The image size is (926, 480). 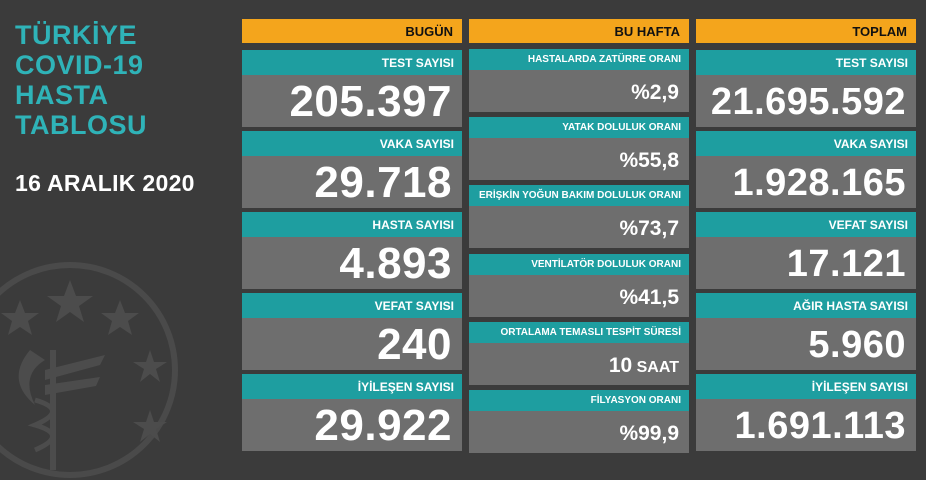 I want to click on card-value: 1.691.113, so click(x=806, y=425).